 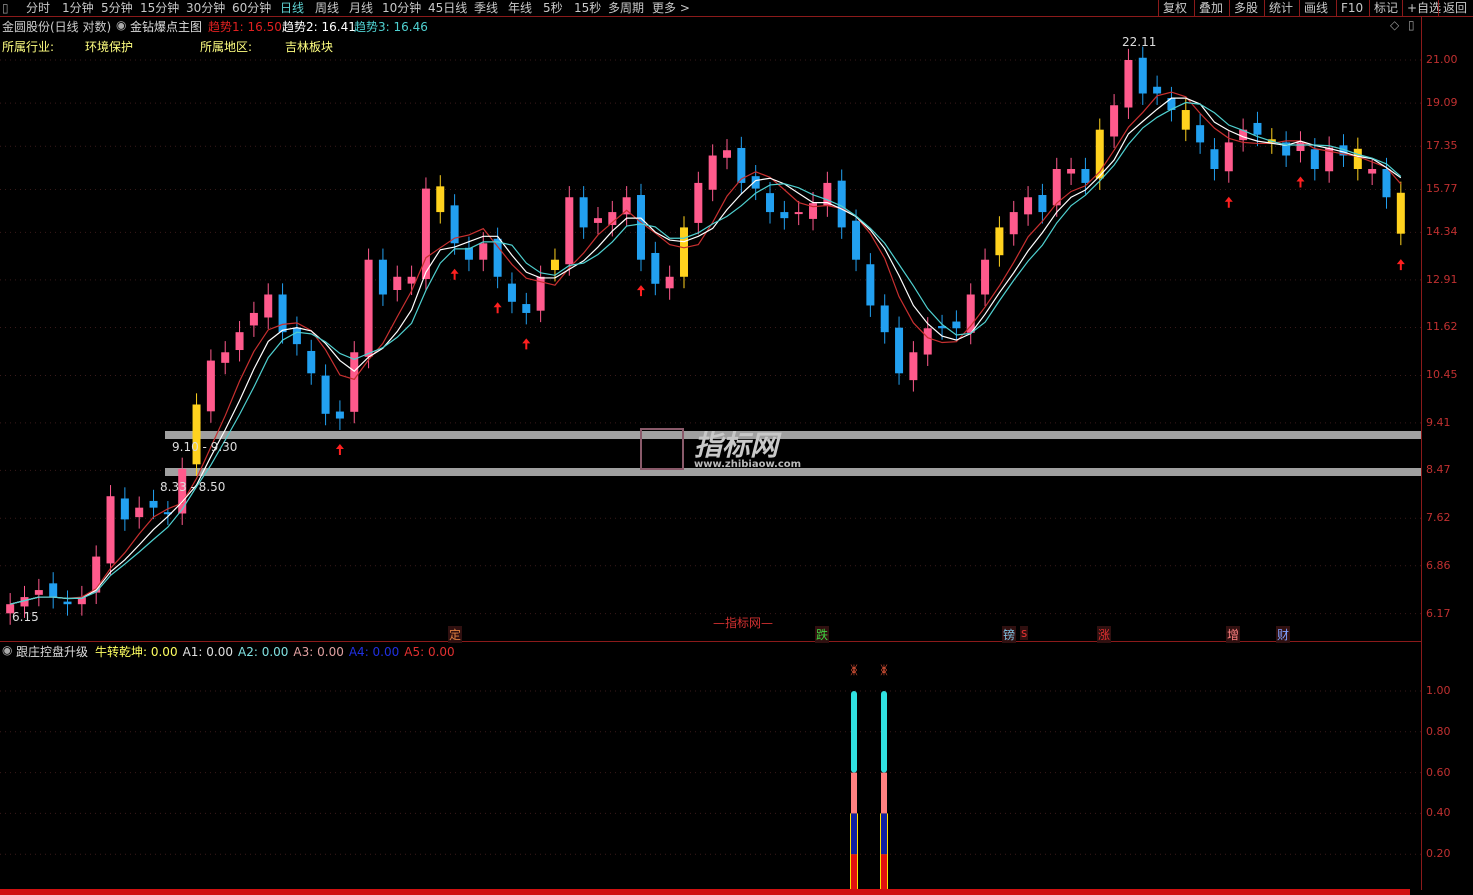 I want to click on indicator-toggle-icon: ◉, so click(x=121, y=25).